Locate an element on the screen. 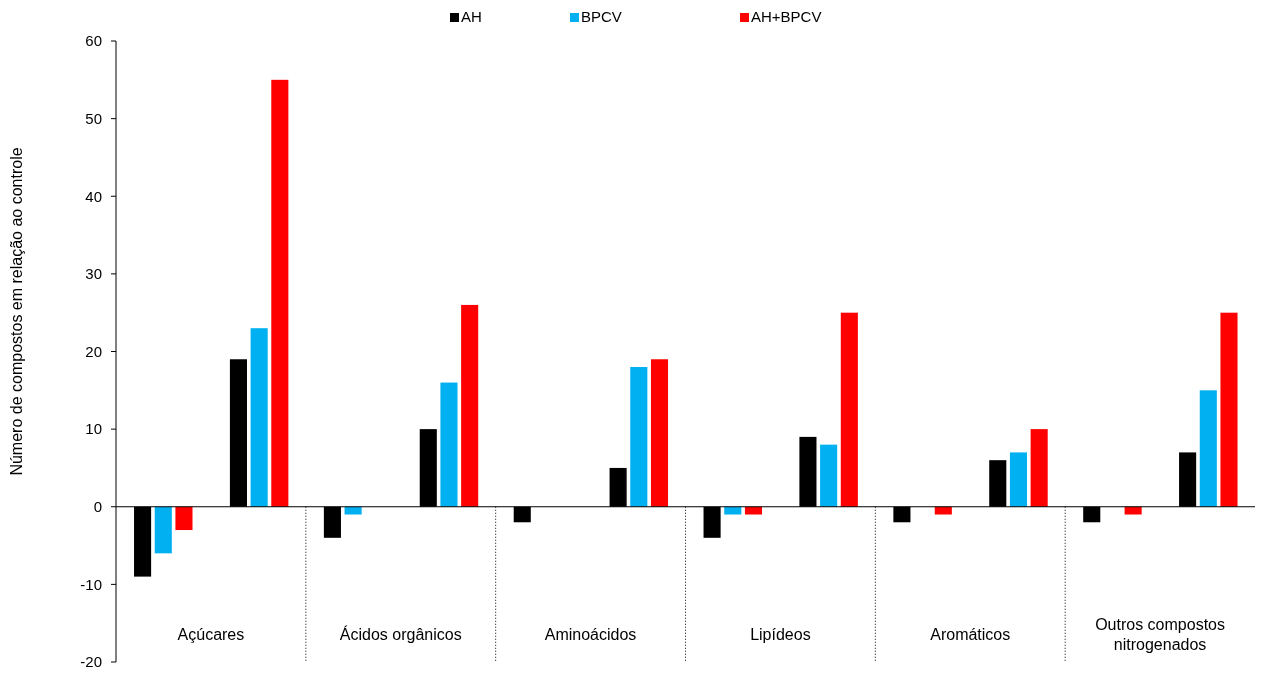  legend-label: BPCV is located at coordinates (601, 16).